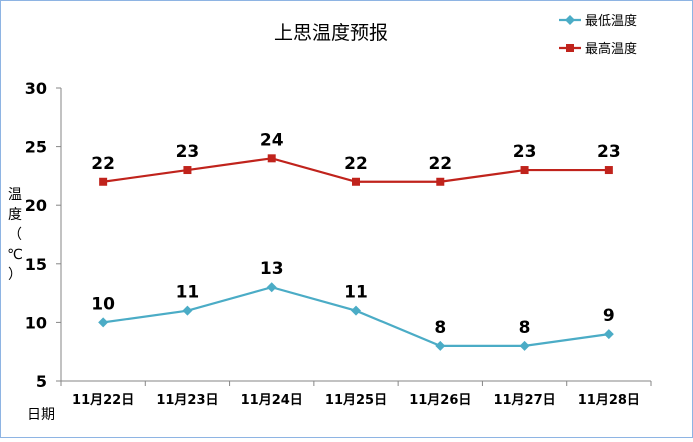 The height and width of the screenshot is (442, 693). Describe the element at coordinates (609, 316) in the screenshot. I see `data-label: 9` at that location.